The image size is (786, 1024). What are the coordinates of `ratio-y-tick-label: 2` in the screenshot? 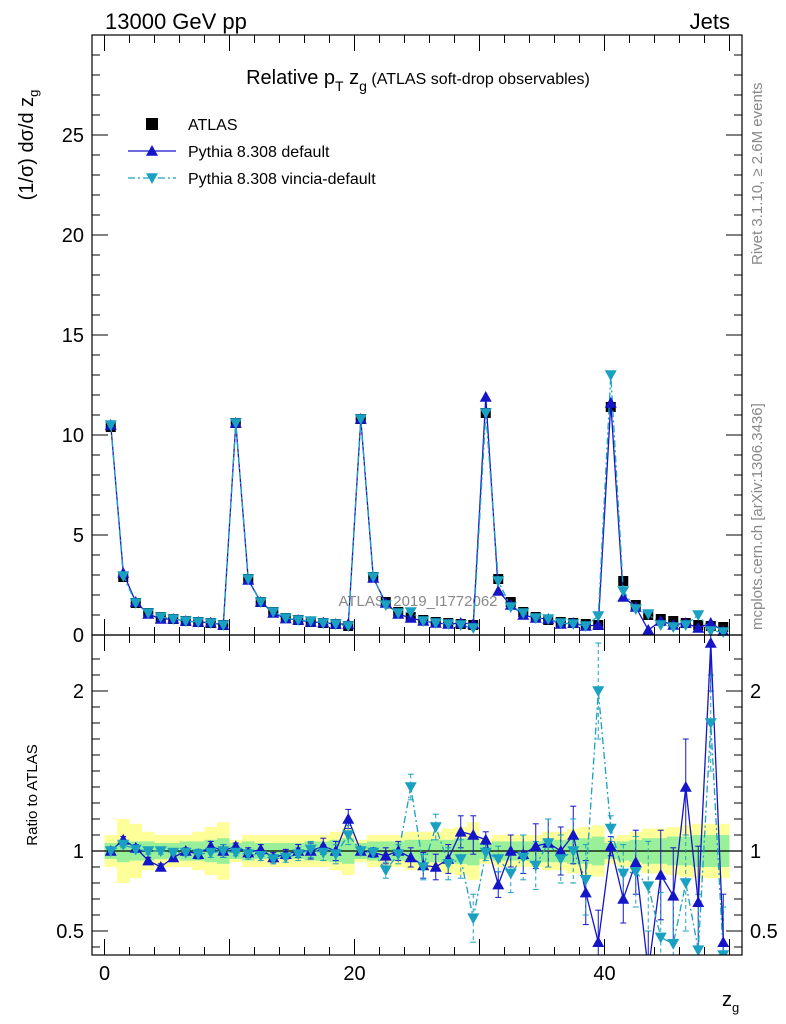 It's located at (78, 692).